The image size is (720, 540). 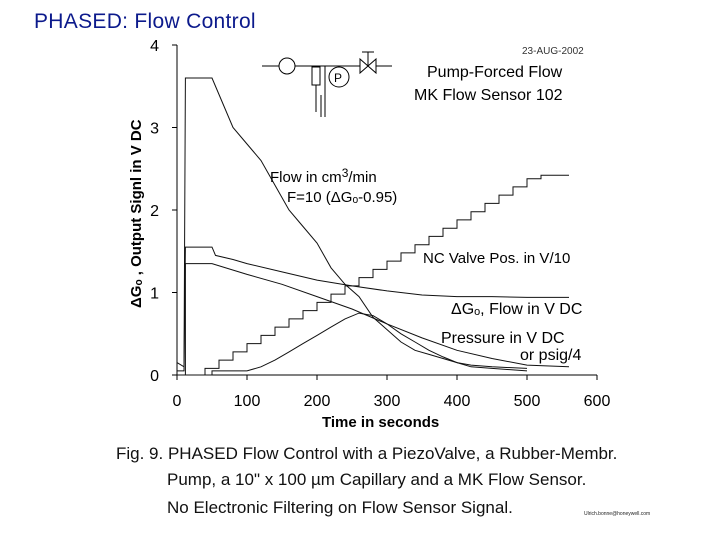 What do you see at coordinates (617, 514) in the screenshot?
I see `footer-email: Ulrich.bonne@honeywell.com` at bounding box center [617, 514].